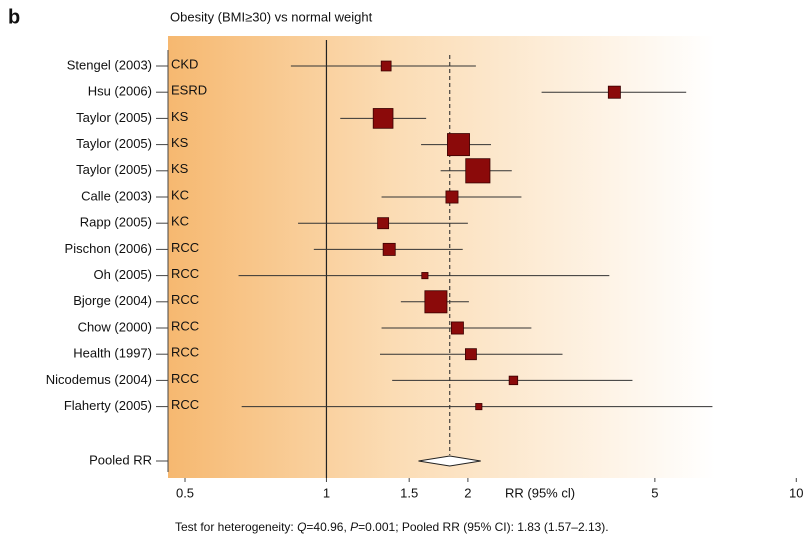 Image resolution: width=812 pixels, height=544 pixels. Describe the element at coordinates (449, 461) in the screenshot. I see `pooled-diamond` at that location.